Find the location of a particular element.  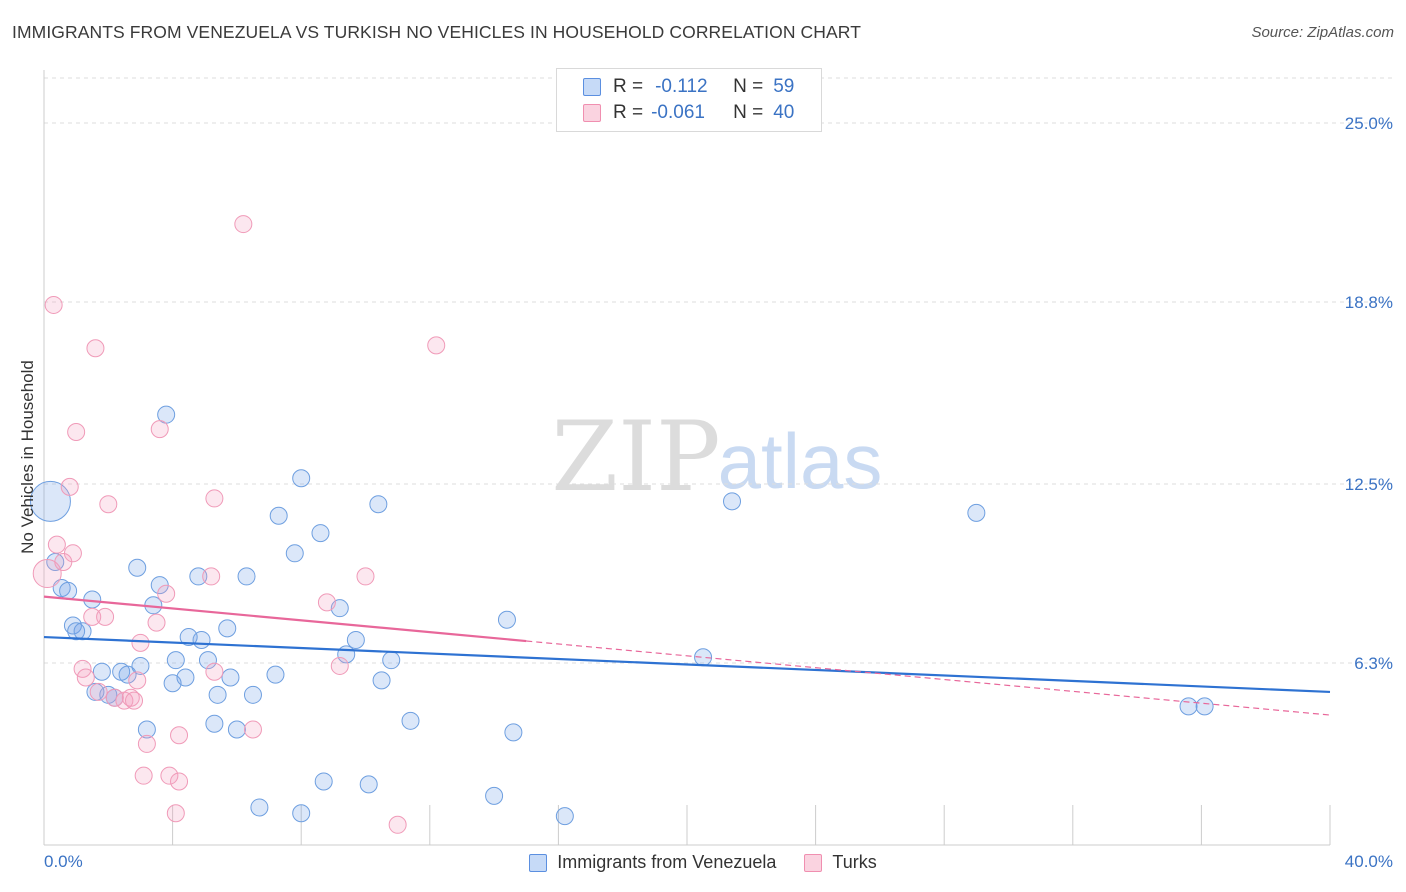

r-value: -0.061 is located at coordinates (678, 112).